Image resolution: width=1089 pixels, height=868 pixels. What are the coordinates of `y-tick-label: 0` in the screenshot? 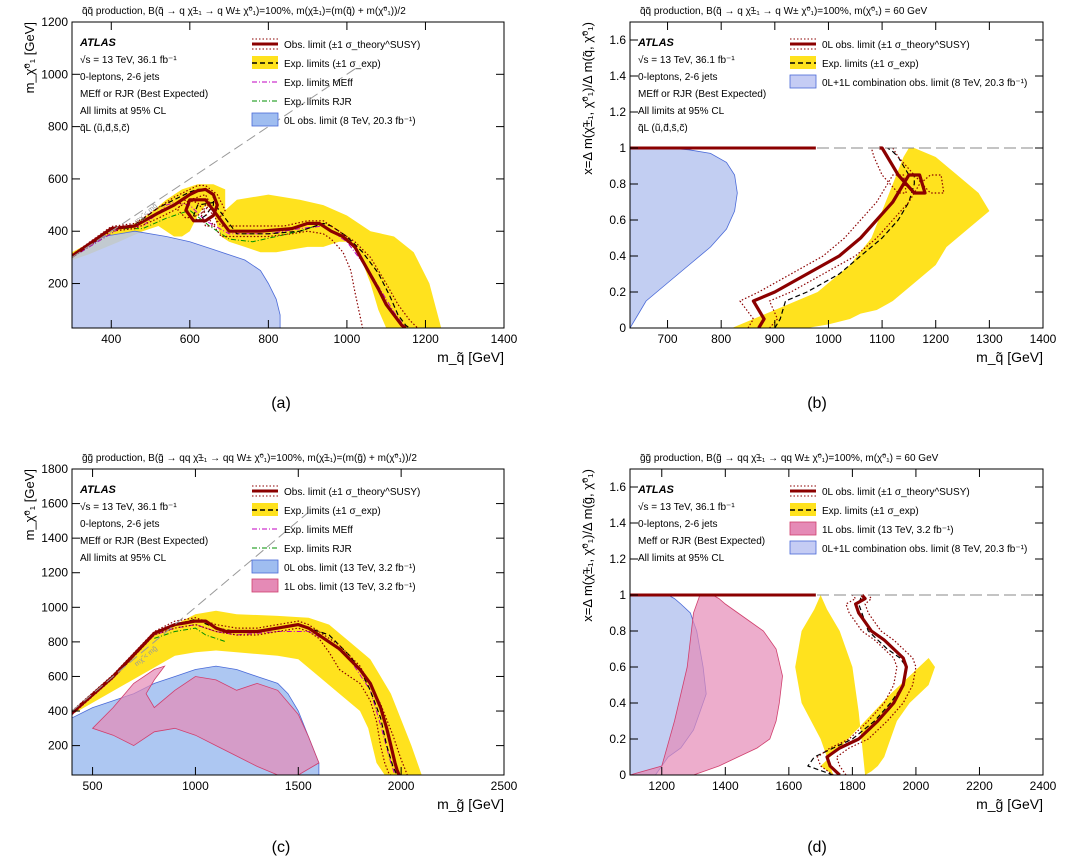 It's located at (622, 775).